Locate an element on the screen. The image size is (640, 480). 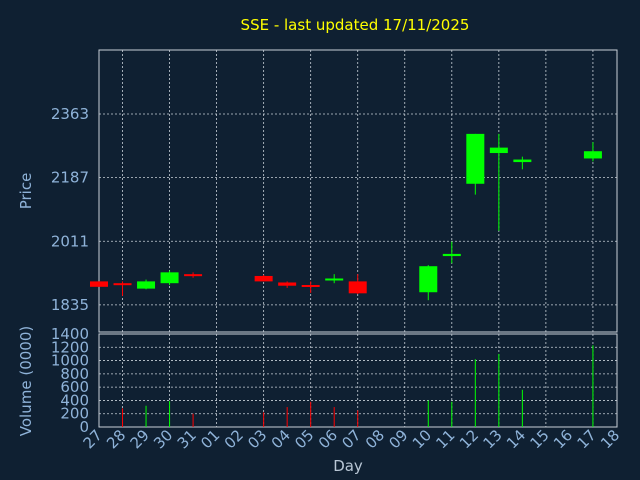
volume-bars is located at coordinates (358, 386).